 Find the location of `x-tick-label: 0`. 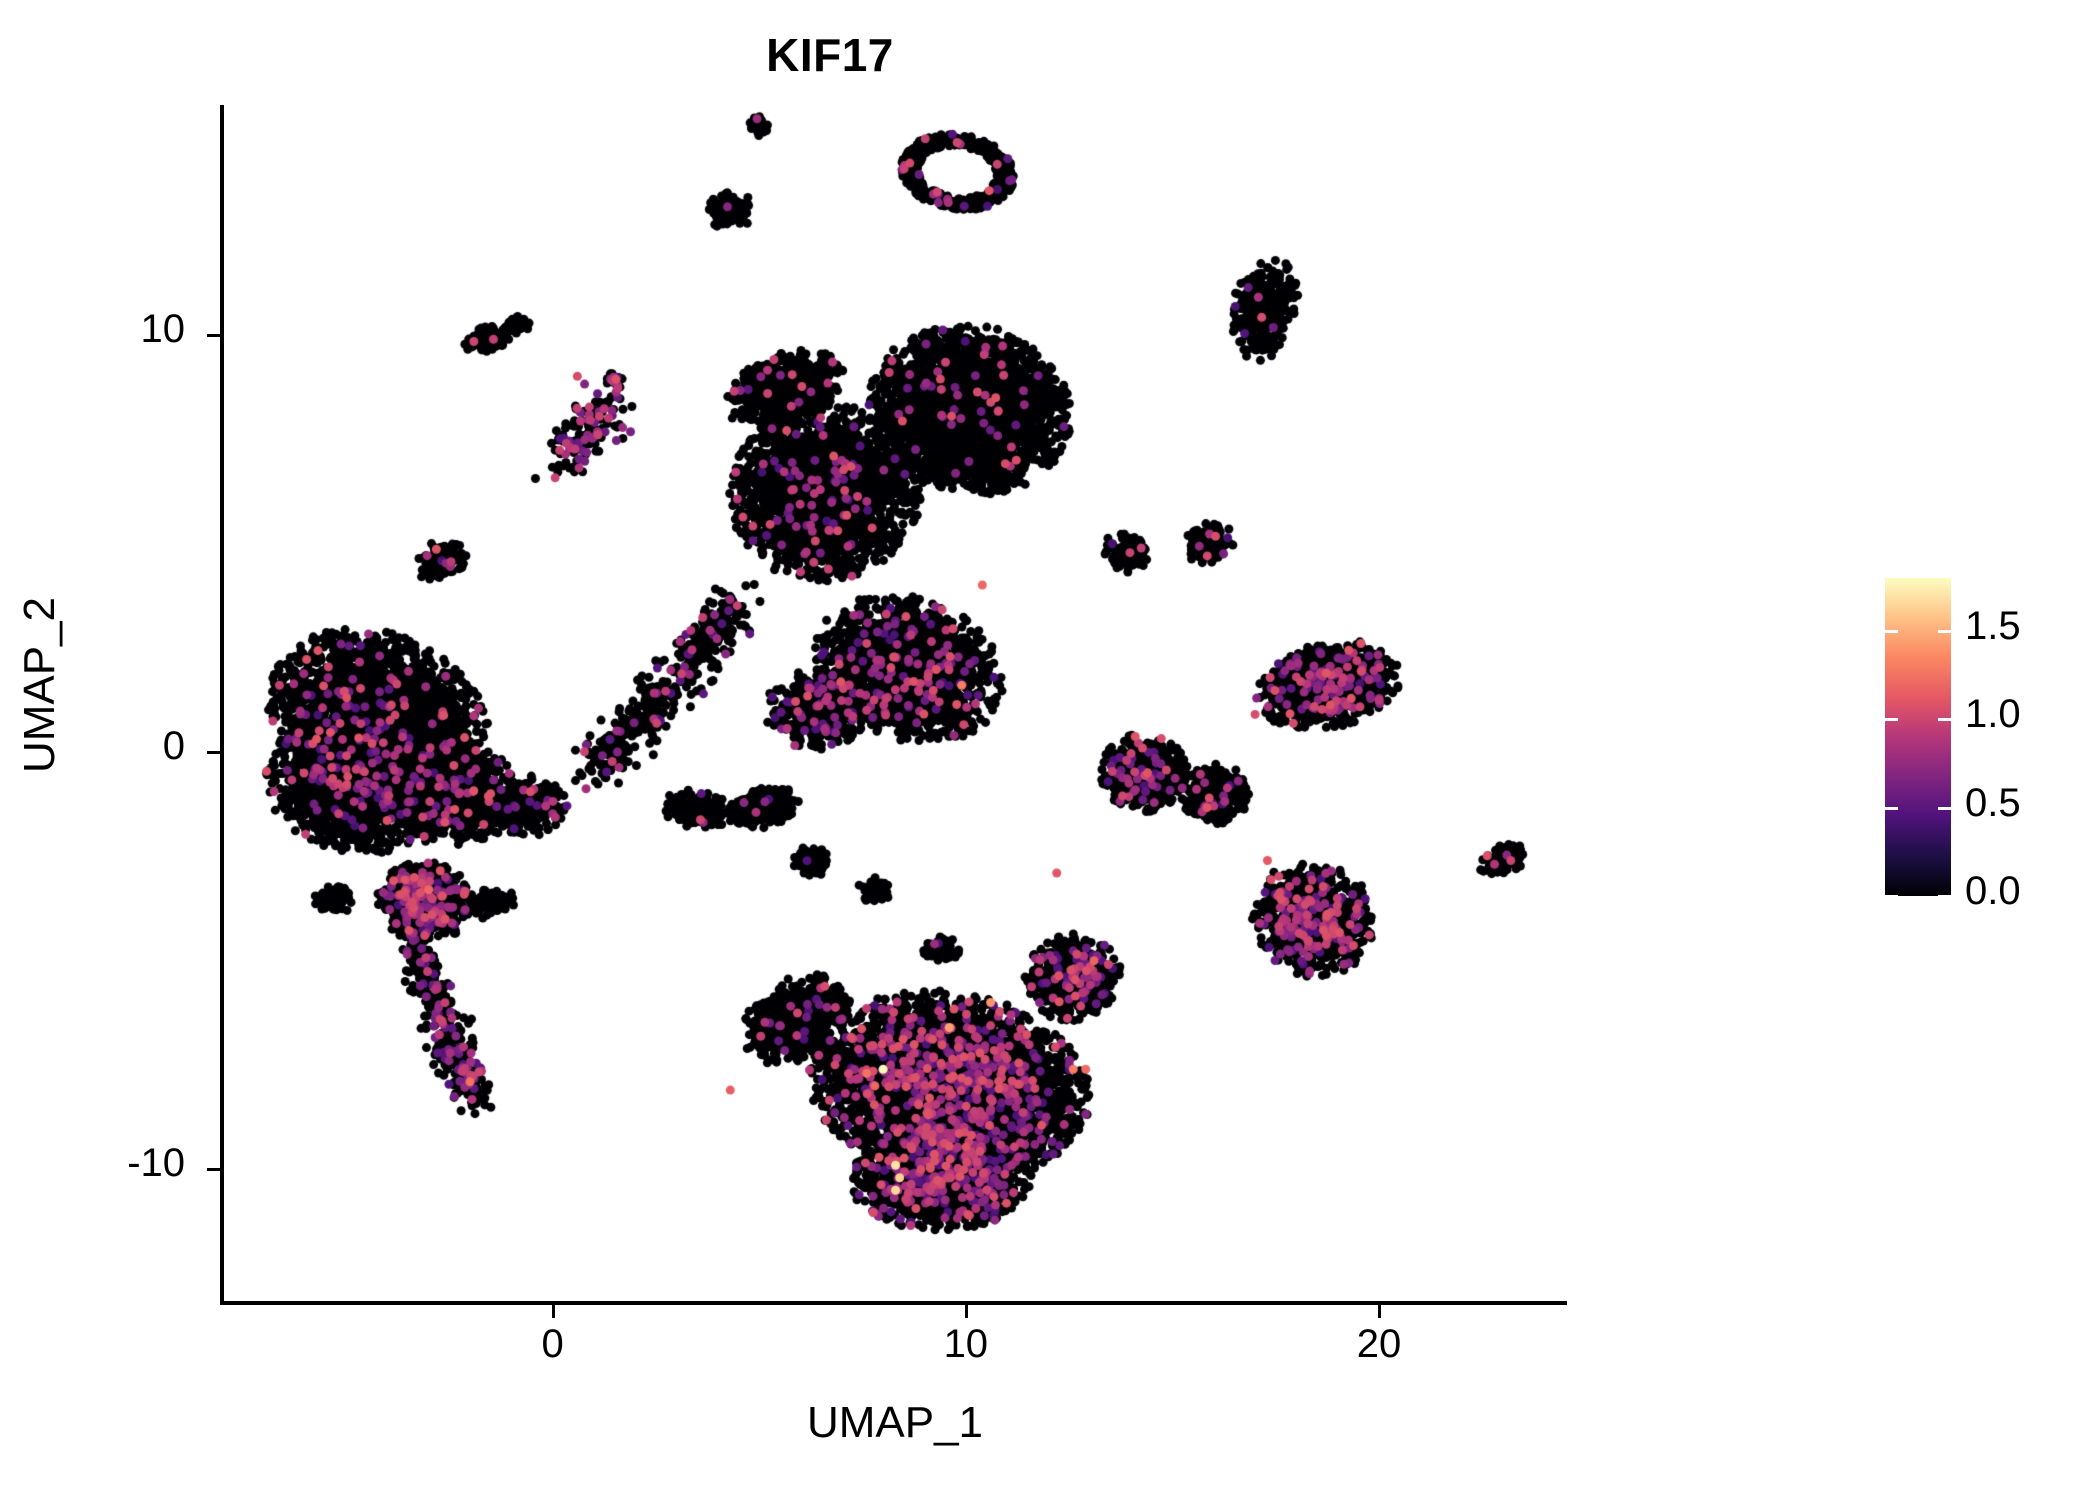

x-tick-label: 0 is located at coordinates (552, 1344).